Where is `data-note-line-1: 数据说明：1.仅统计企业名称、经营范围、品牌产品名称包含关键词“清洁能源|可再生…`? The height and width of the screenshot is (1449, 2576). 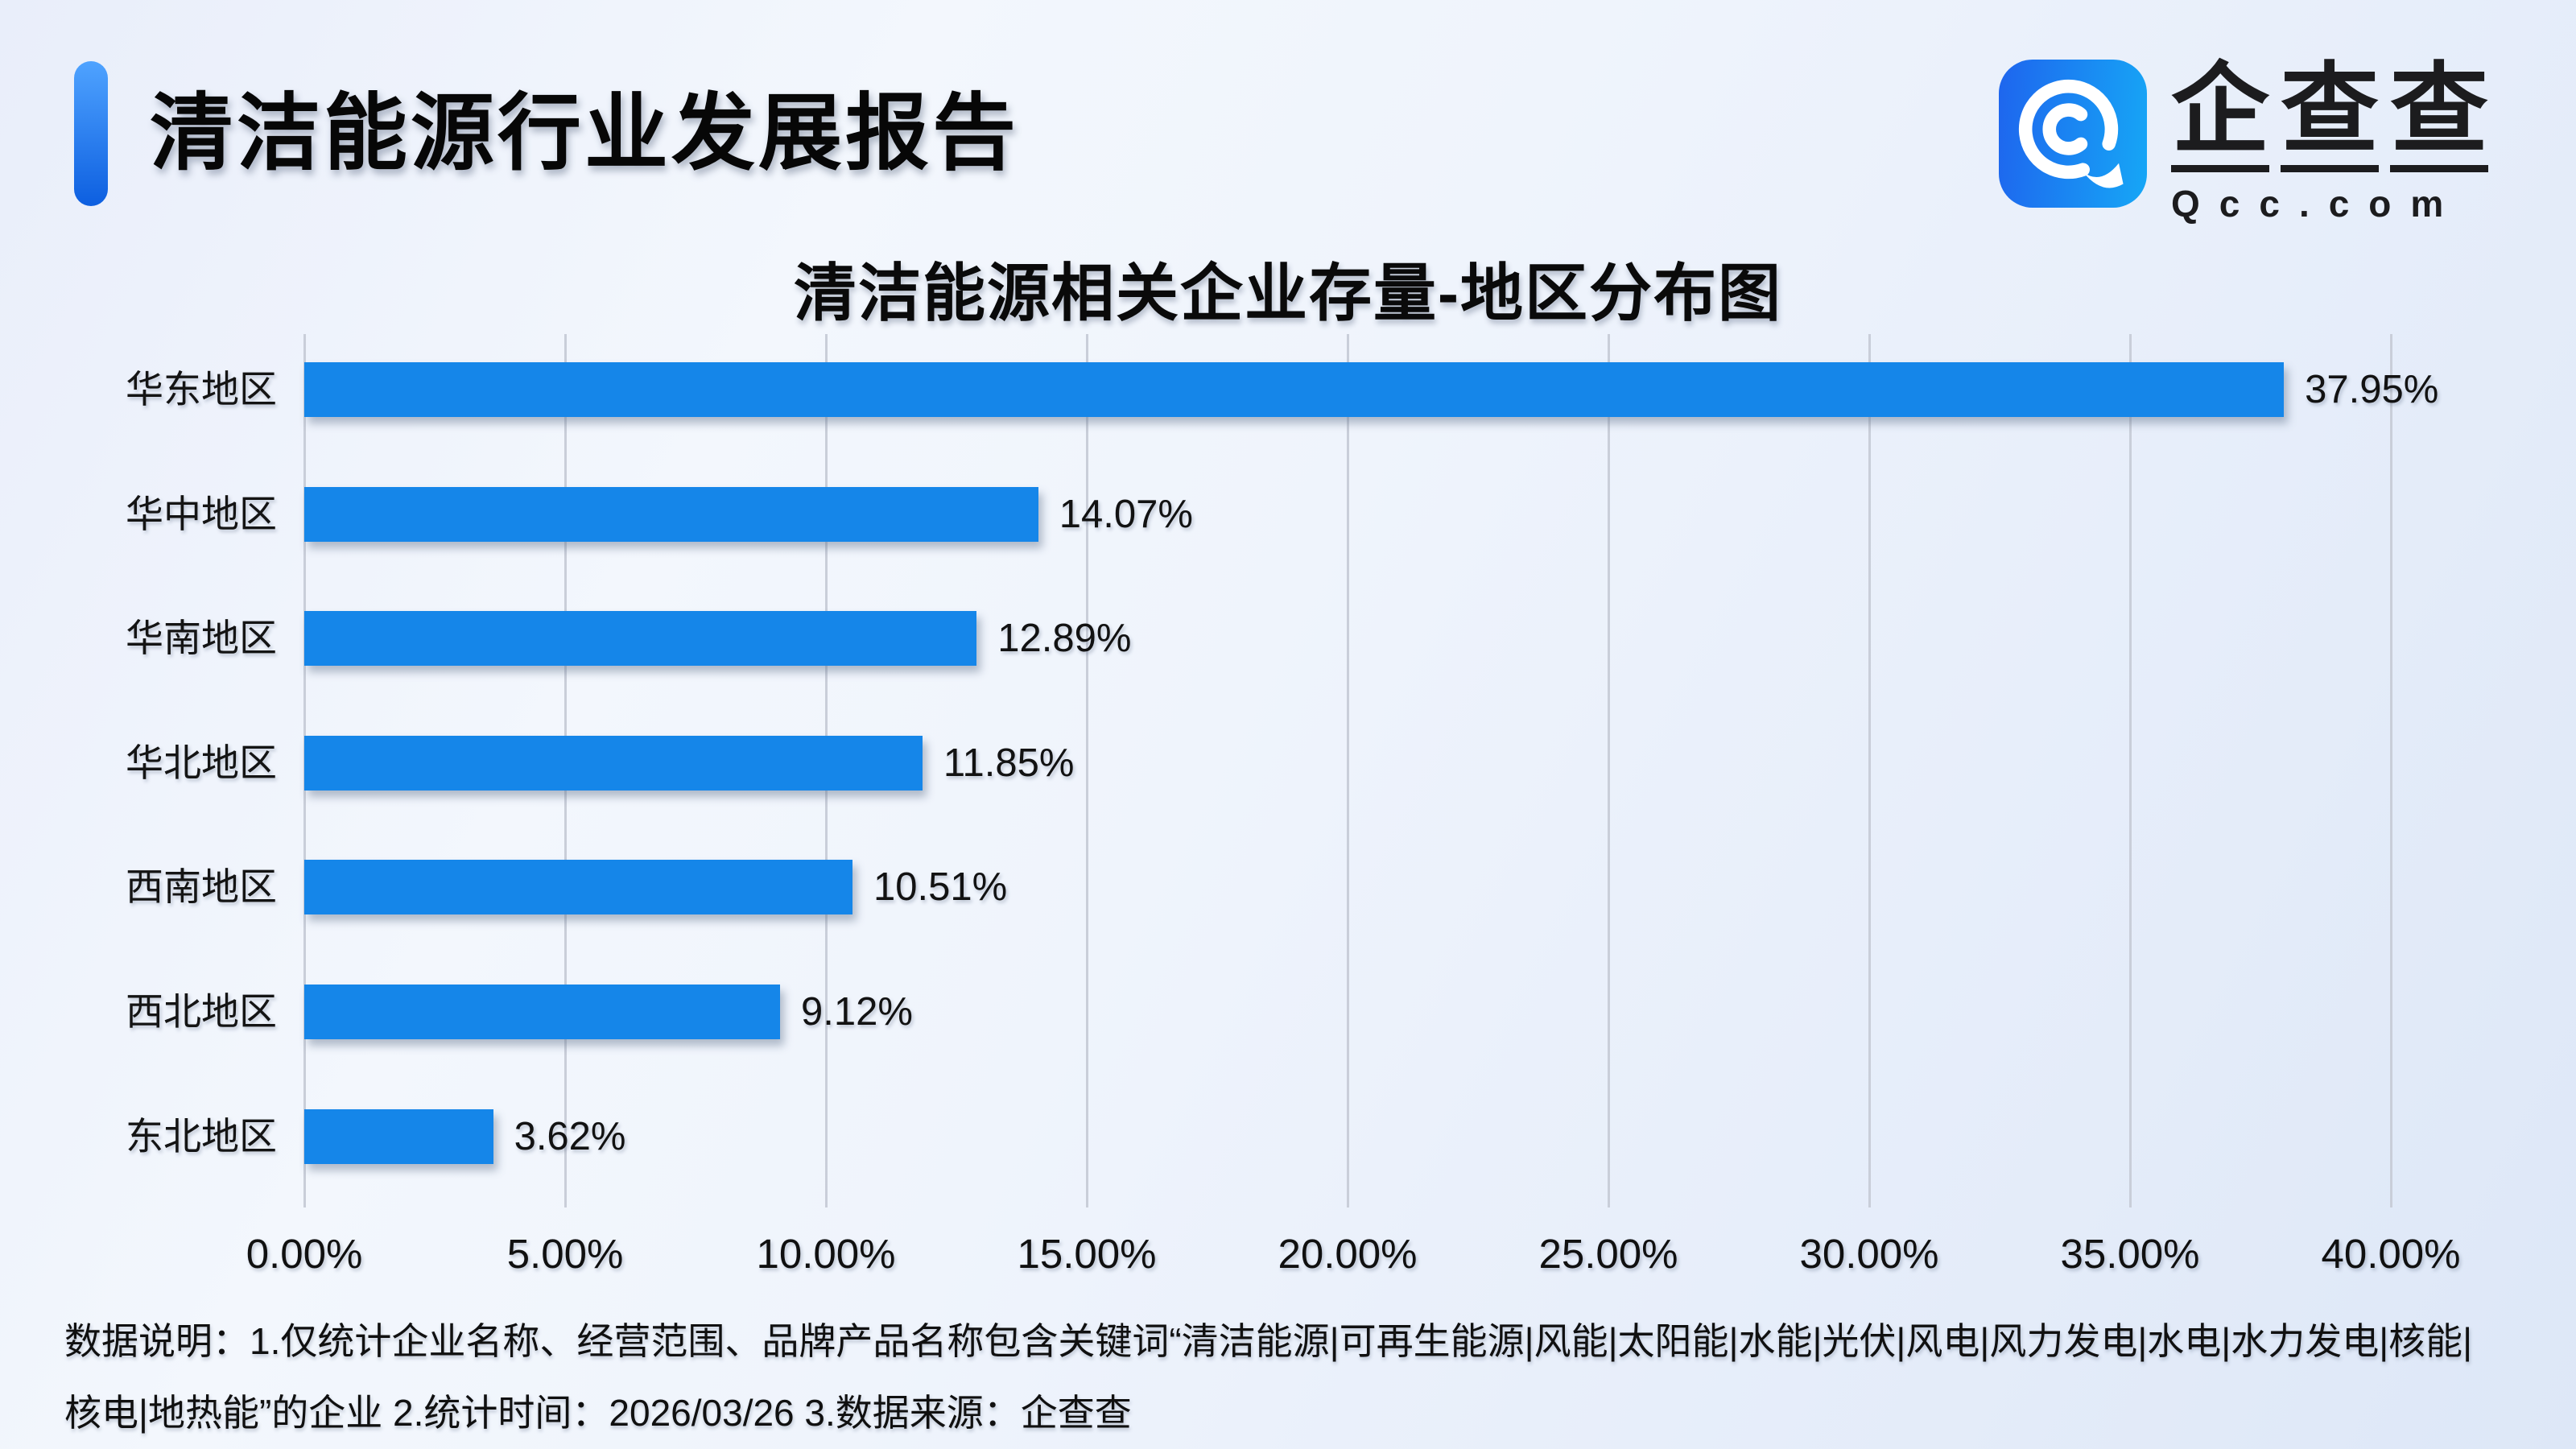 data-note-line-1: 数据说明：1.仅统计企业名称、经营范围、品牌产品名称包含关键词“清洁能源|可再生… is located at coordinates (1268, 1341).